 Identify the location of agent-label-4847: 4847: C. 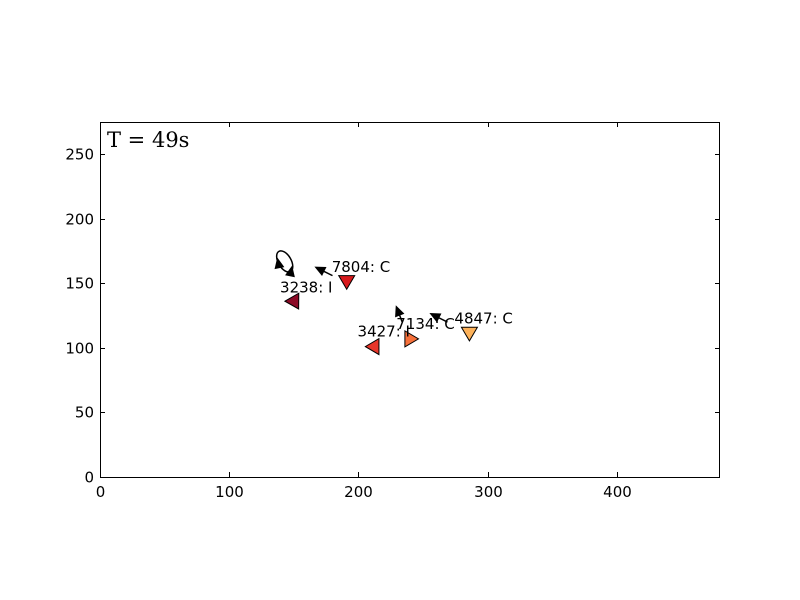
(483, 319).